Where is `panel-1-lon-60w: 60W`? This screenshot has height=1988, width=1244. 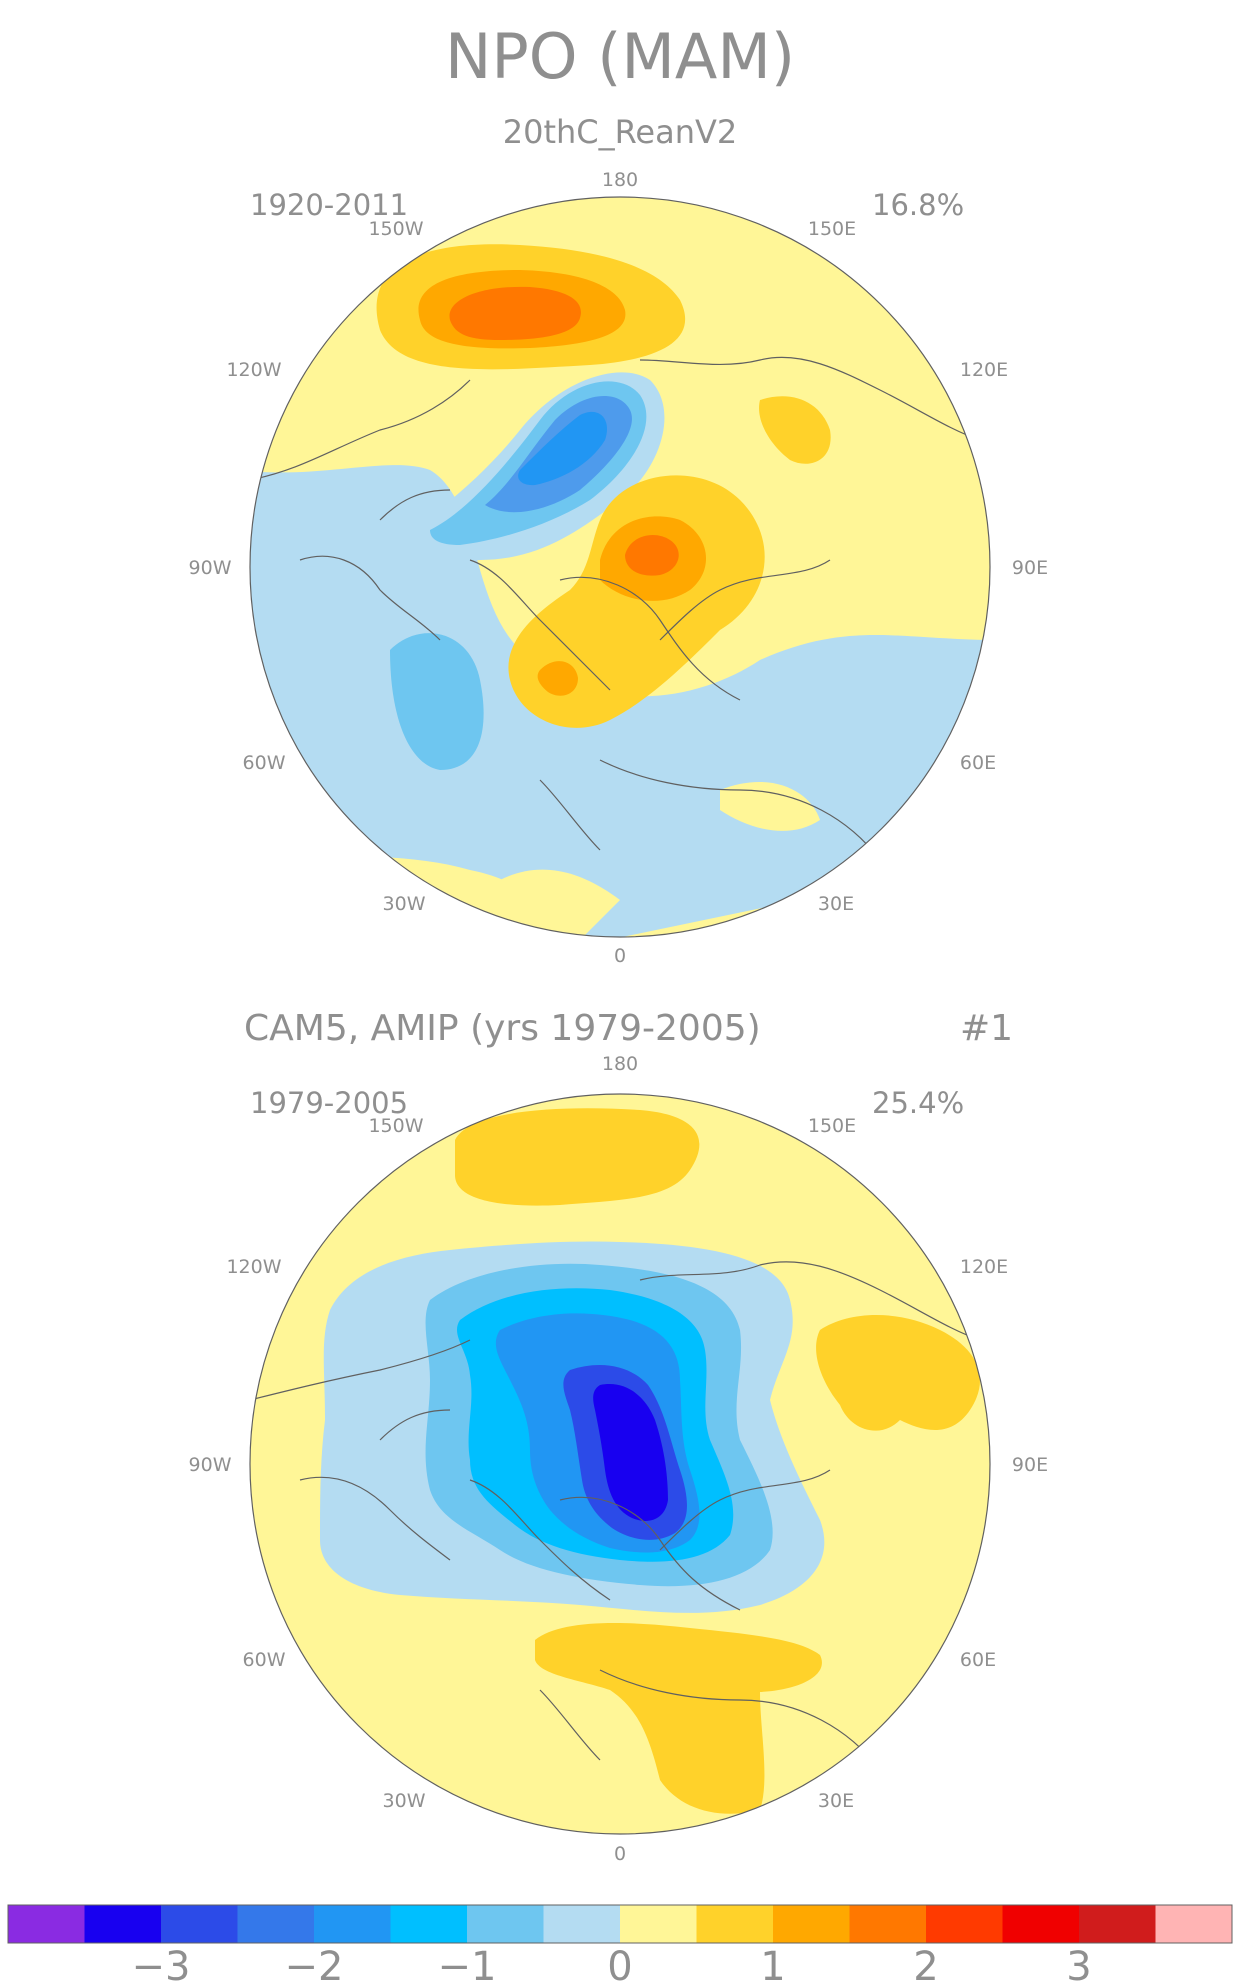 panel-1-lon-60w: 60W is located at coordinates (264, 763).